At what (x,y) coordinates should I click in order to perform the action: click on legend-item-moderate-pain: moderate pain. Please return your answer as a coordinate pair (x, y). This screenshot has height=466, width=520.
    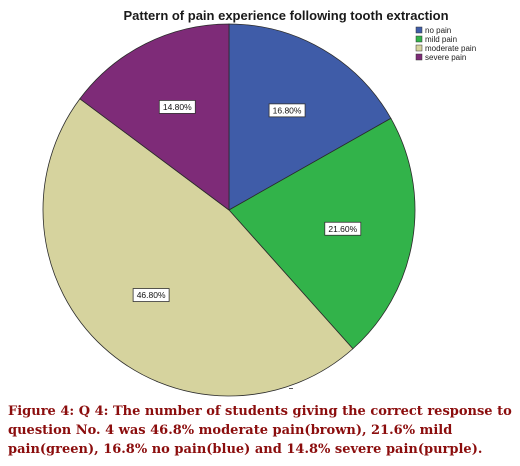
    Looking at the image, I should click on (445, 48).